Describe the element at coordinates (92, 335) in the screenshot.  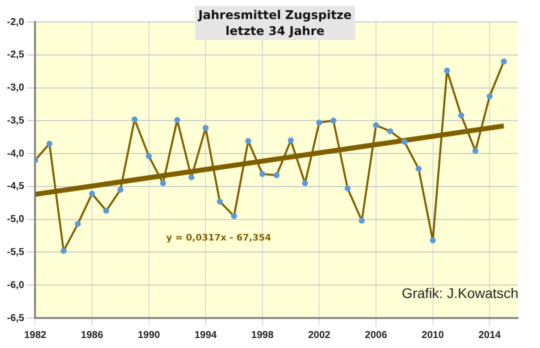
I see `x-tick-label: 1986` at that location.